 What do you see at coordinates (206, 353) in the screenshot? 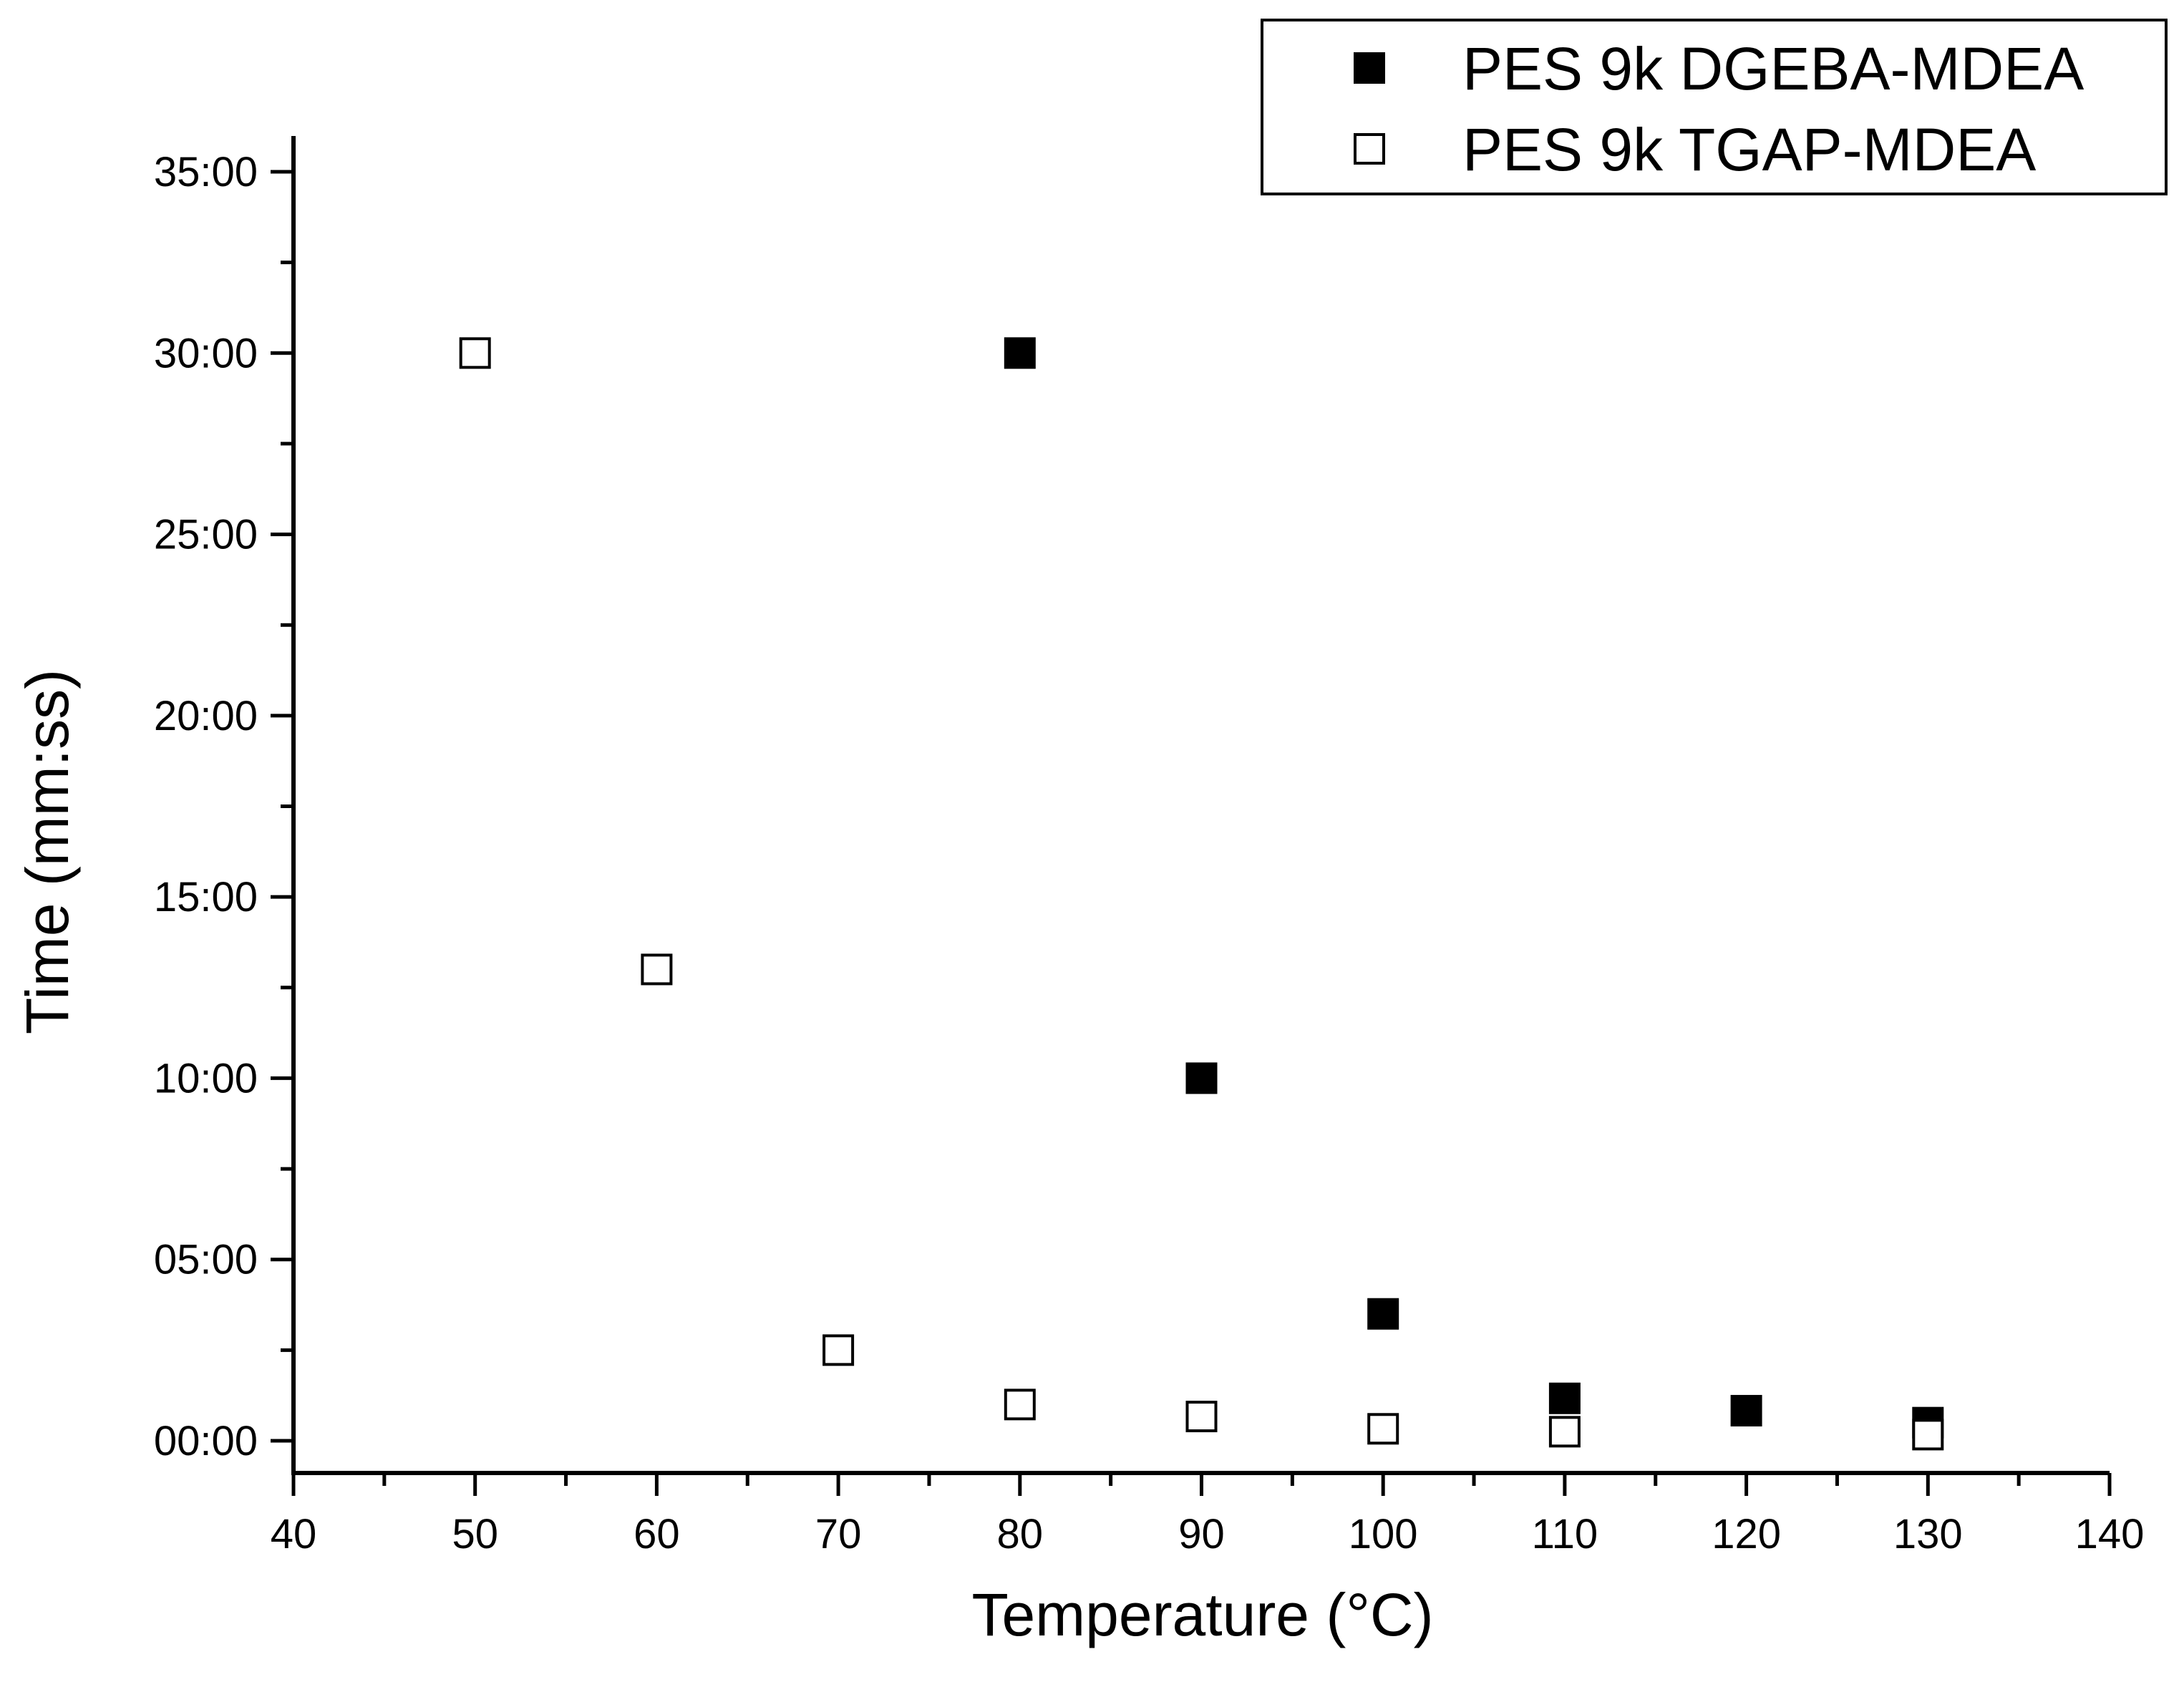
I see `y-tick-label: 30:00` at bounding box center [206, 353].